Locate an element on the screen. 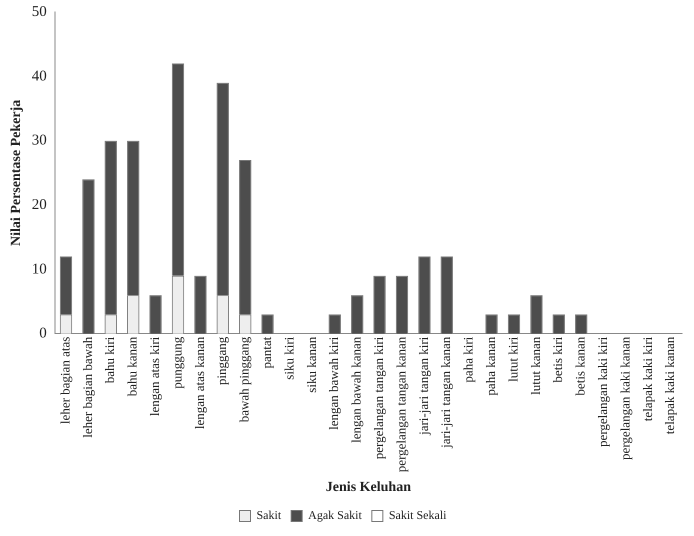 This screenshot has width=694, height=536. x-tick-label: lutut kanan is located at coordinates (535, 365).